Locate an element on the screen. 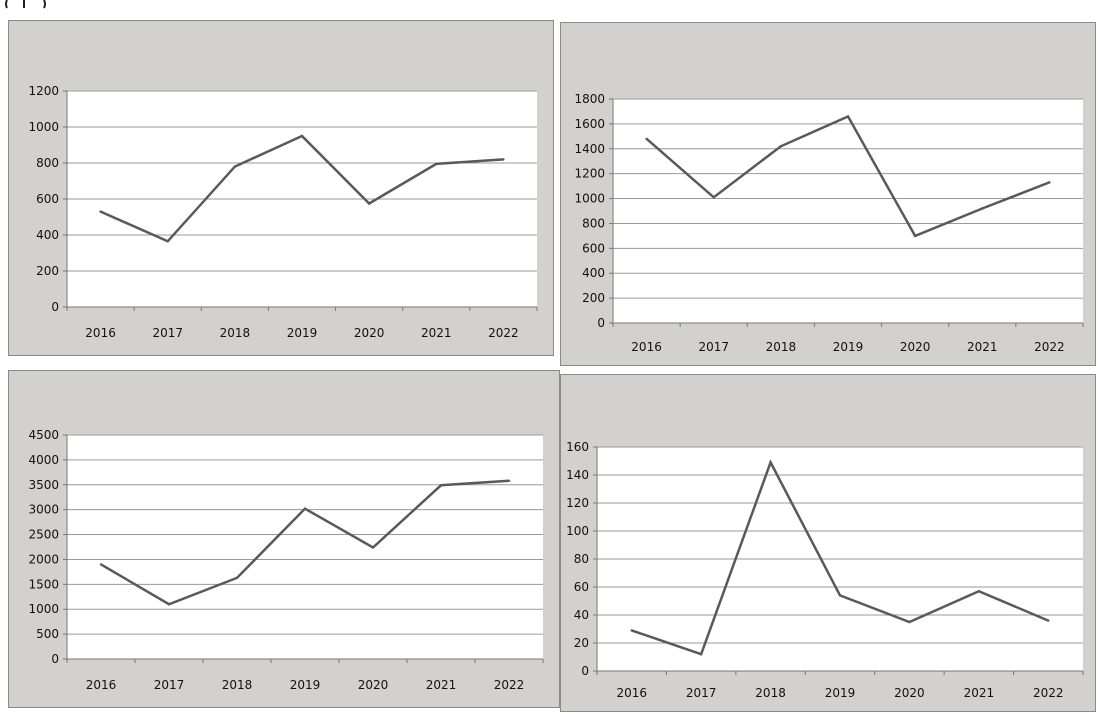 The image size is (1098, 714). y-tick-label: 20 is located at coordinates (581, 643).